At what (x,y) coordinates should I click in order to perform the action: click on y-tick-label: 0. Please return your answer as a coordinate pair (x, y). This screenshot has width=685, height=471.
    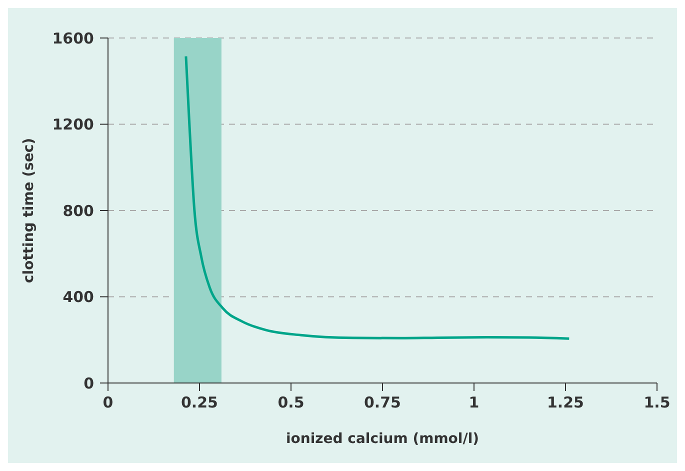
    Looking at the image, I should click on (89, 383).